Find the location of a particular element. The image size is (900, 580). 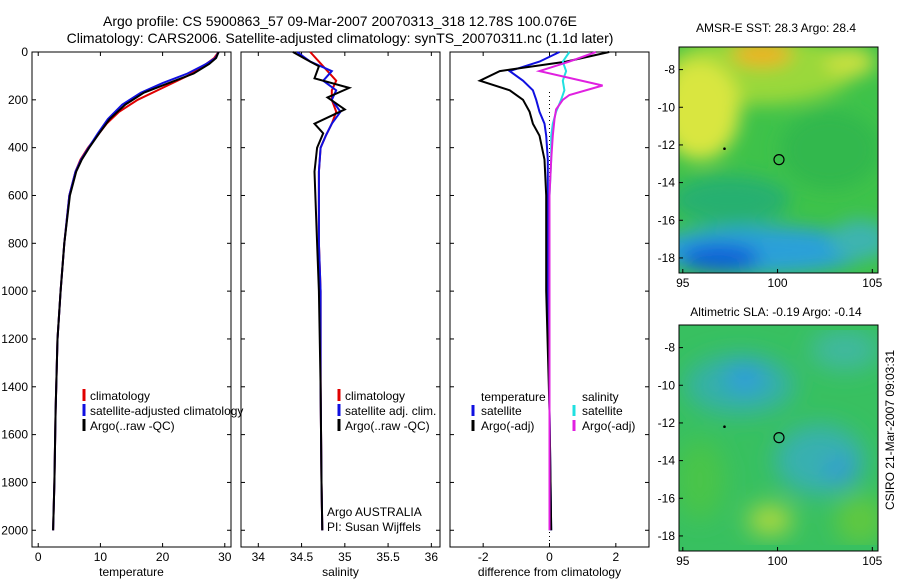

difference-x-tick-label: 0 is located at coordinates (549, 557).